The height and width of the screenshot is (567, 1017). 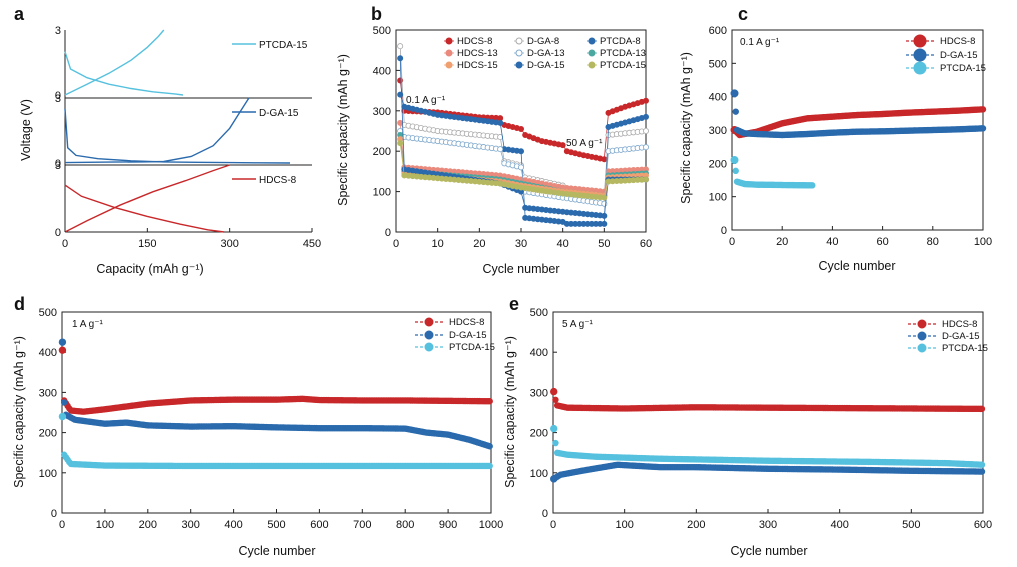 I want to click on panel-d-xtick-label: 400, so click(x=233, y=525).